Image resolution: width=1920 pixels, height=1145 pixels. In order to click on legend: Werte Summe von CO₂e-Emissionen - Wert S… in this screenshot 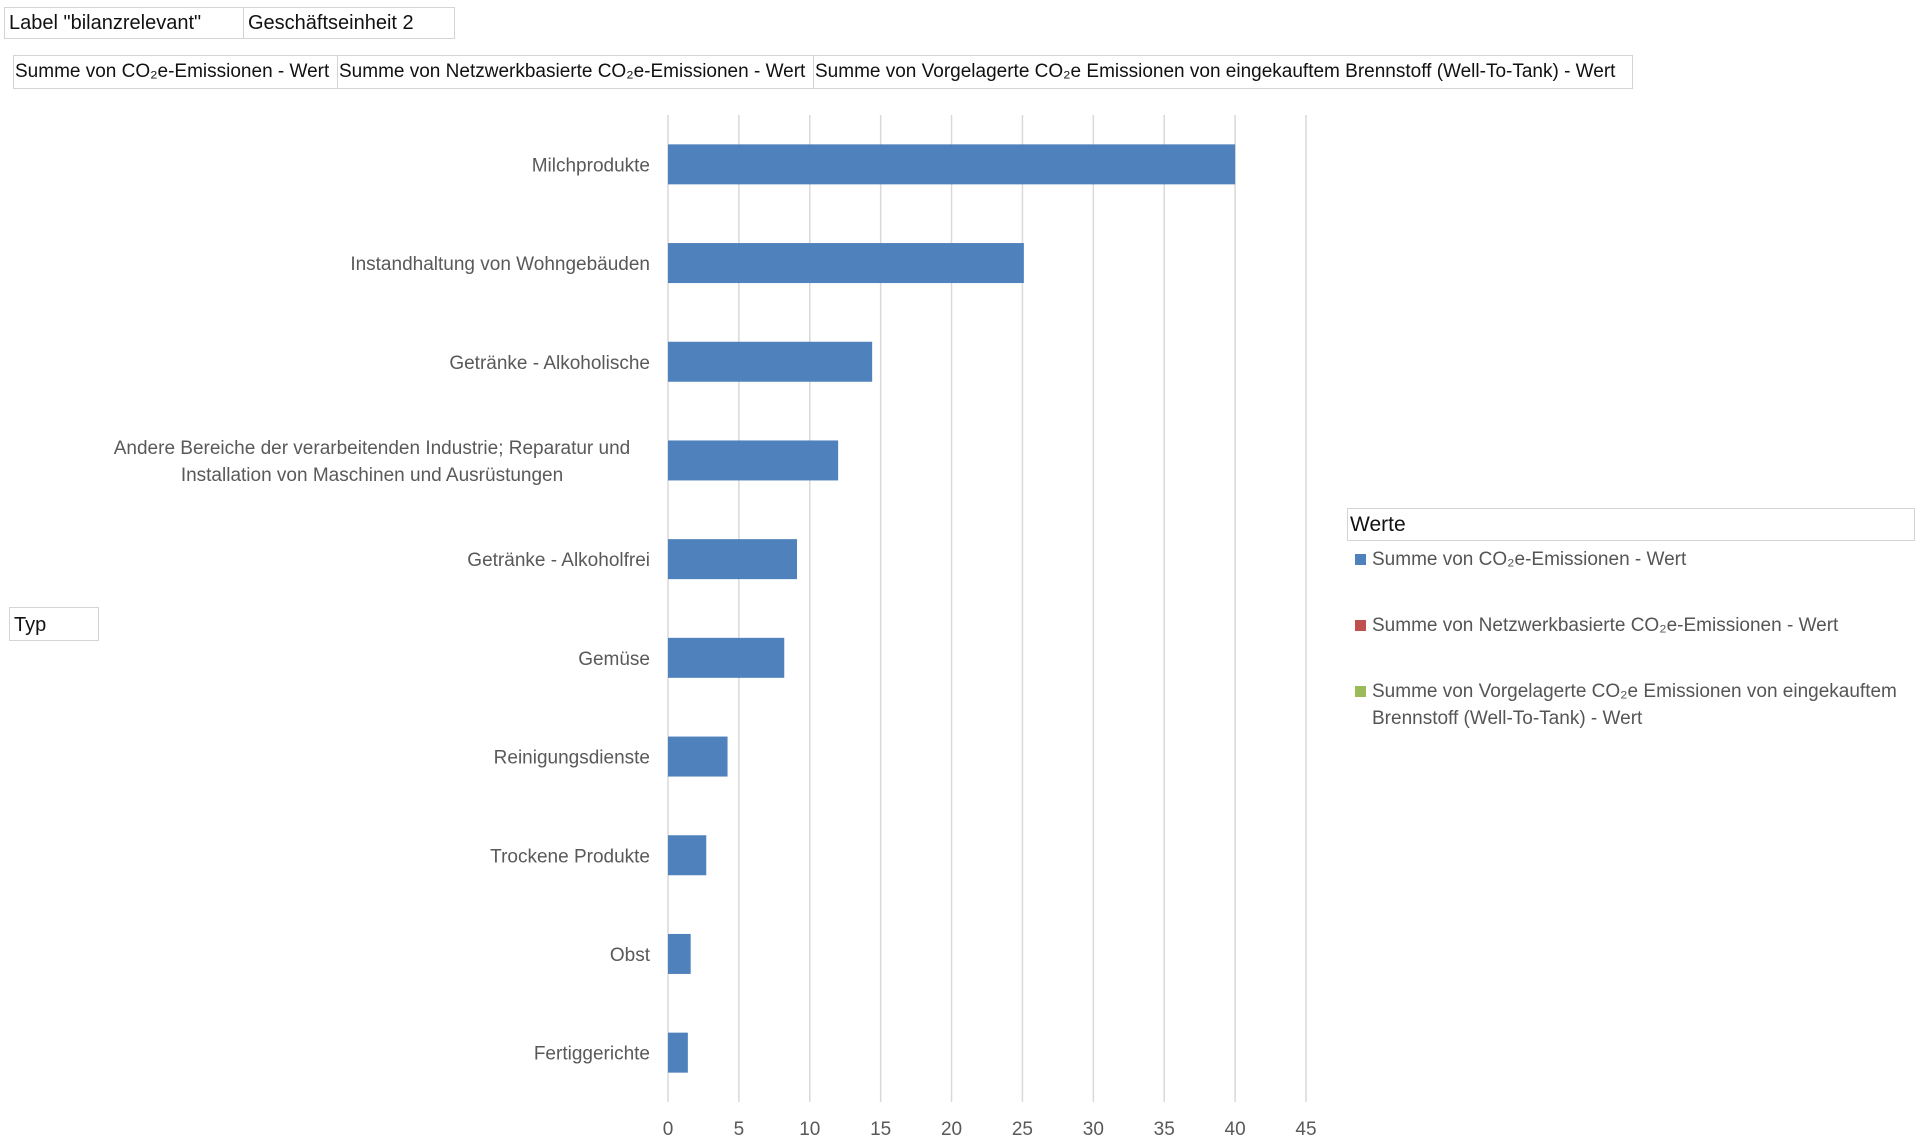, I will do `click(1631, 620)`.